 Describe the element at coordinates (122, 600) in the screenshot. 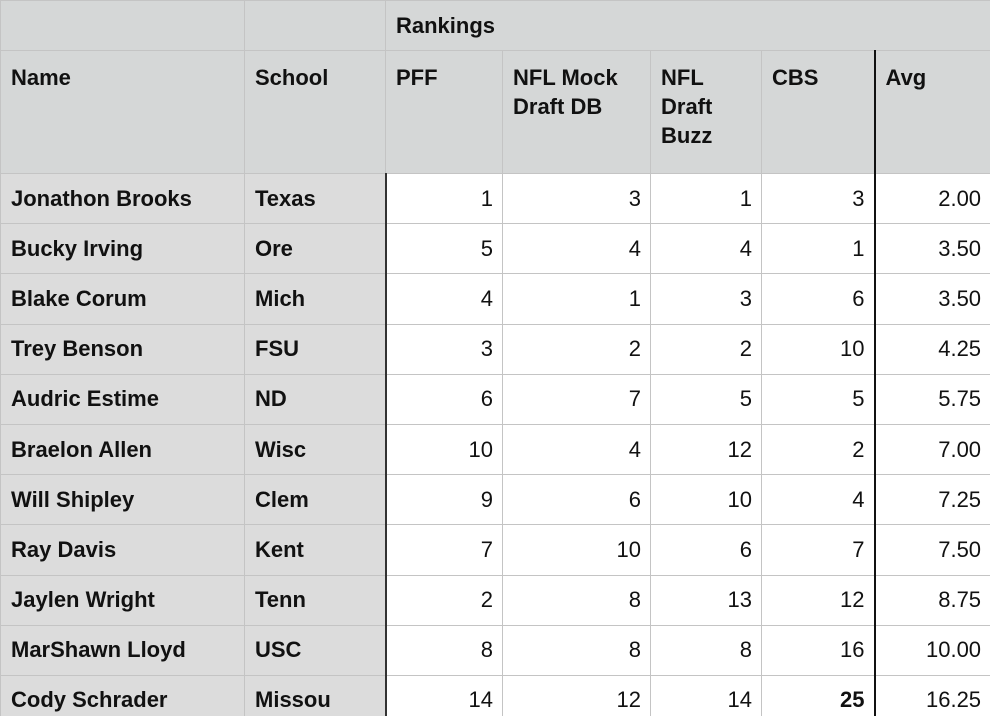

I see `label-cell: Jaylen Wright` at that location.